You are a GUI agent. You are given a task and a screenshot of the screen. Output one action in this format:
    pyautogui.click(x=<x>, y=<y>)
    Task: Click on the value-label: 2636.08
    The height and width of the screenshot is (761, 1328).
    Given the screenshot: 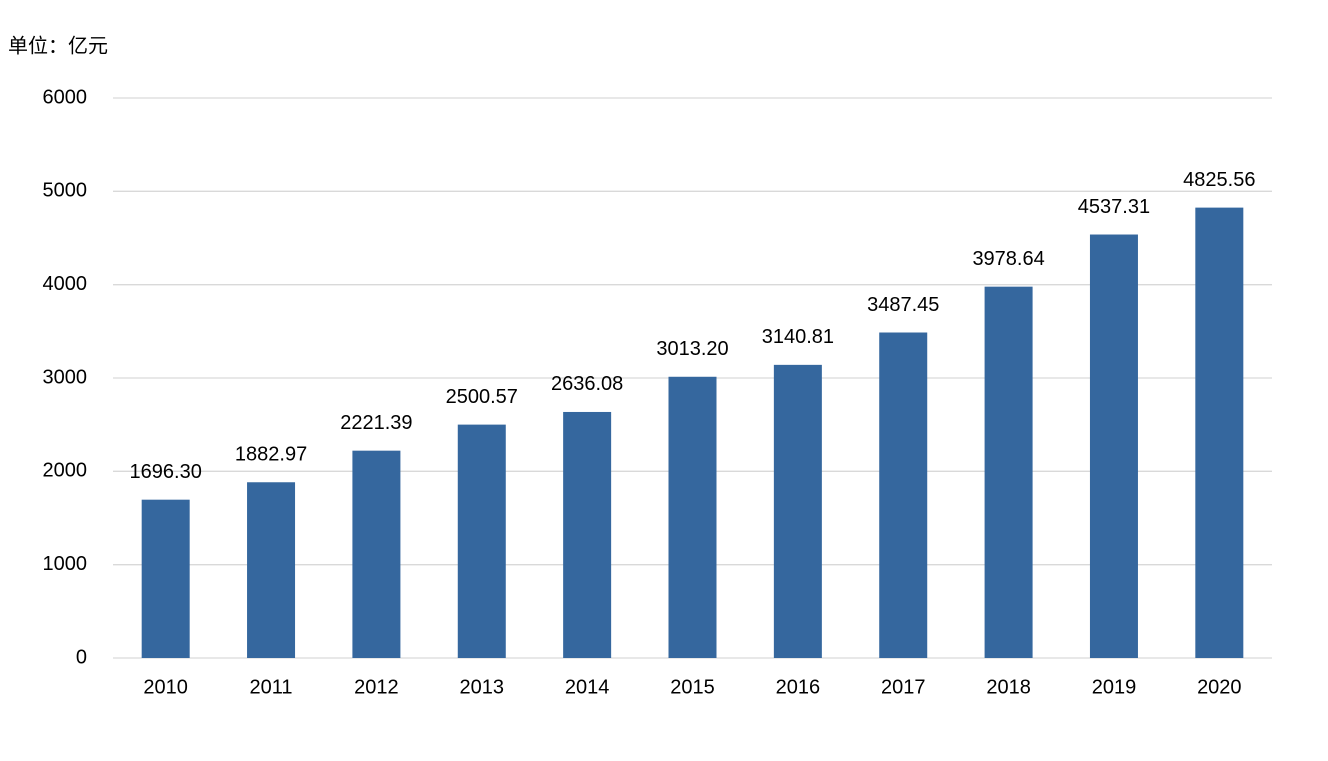 What is the action you would take?
    pyautogui.click(x=587, y=384)
    